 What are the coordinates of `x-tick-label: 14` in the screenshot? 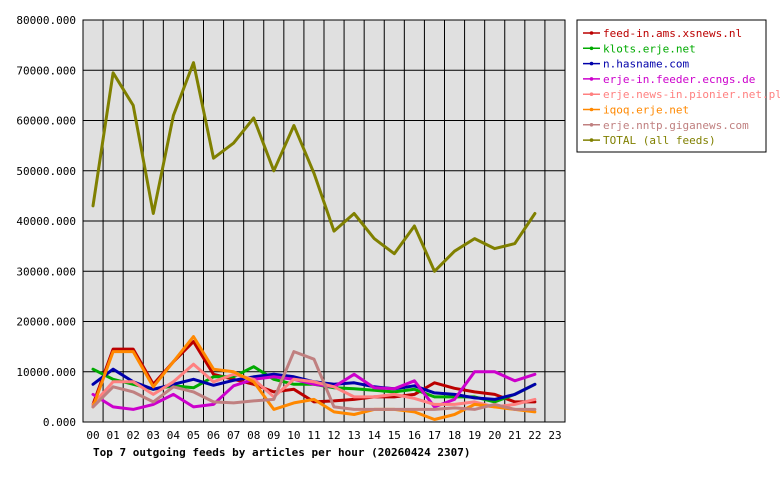 It's located at (375, 435).